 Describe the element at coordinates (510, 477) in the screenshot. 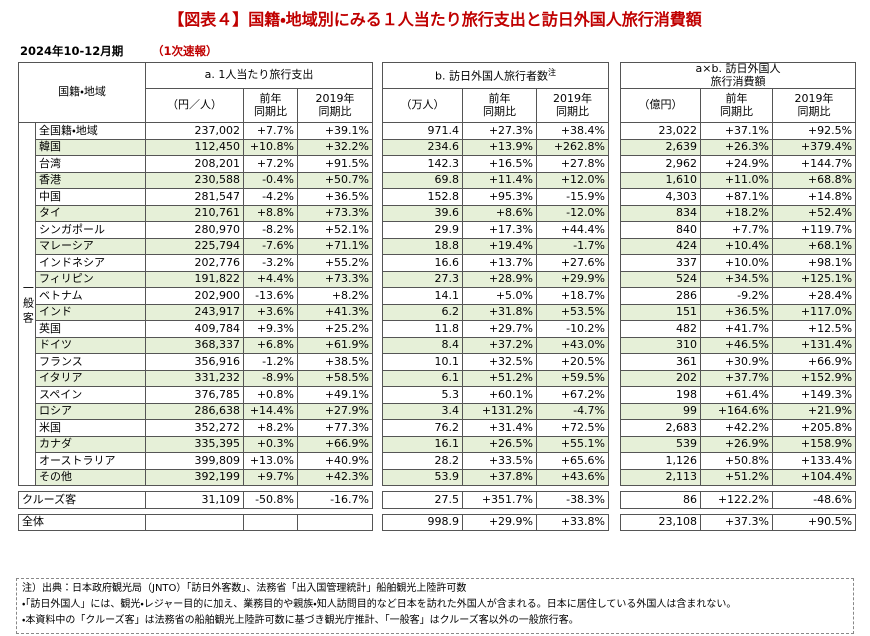

I see `cell-value: +37.8%` at that location.